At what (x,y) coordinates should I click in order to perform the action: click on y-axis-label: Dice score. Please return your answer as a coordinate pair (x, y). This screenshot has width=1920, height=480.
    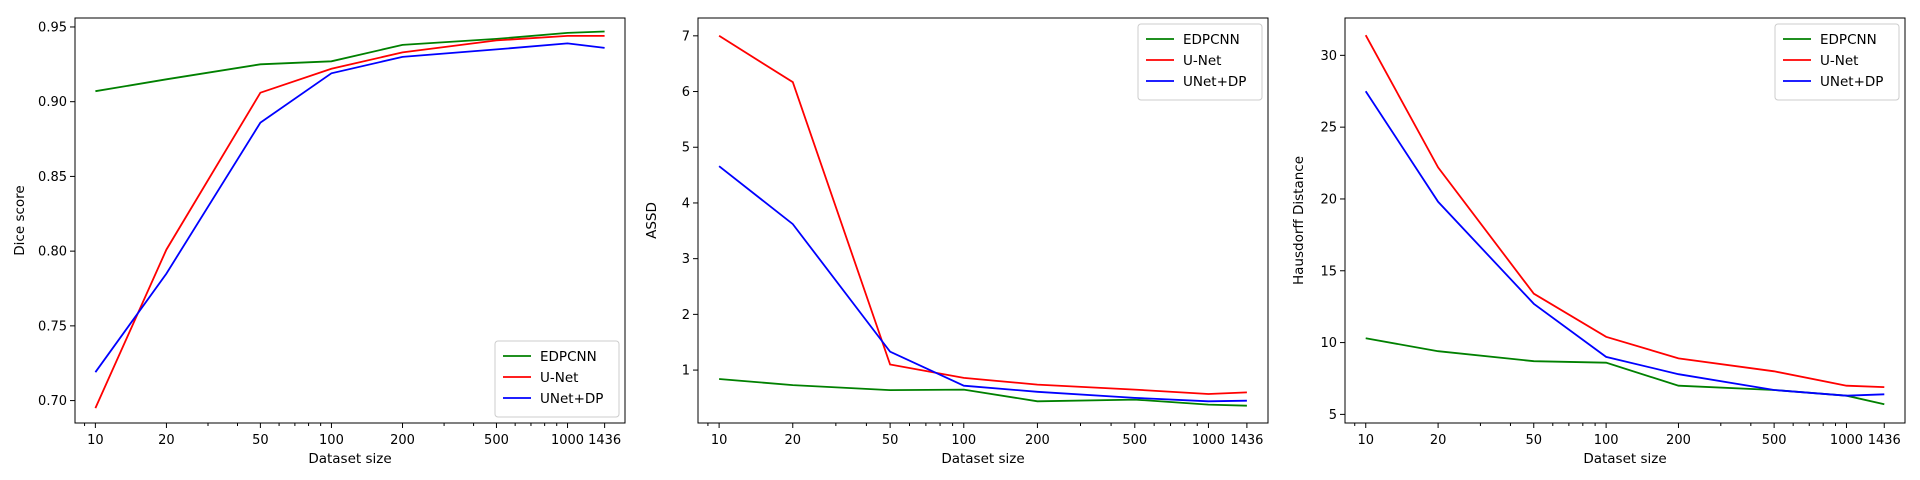
    Looking at the image, I should click on (20, 220).